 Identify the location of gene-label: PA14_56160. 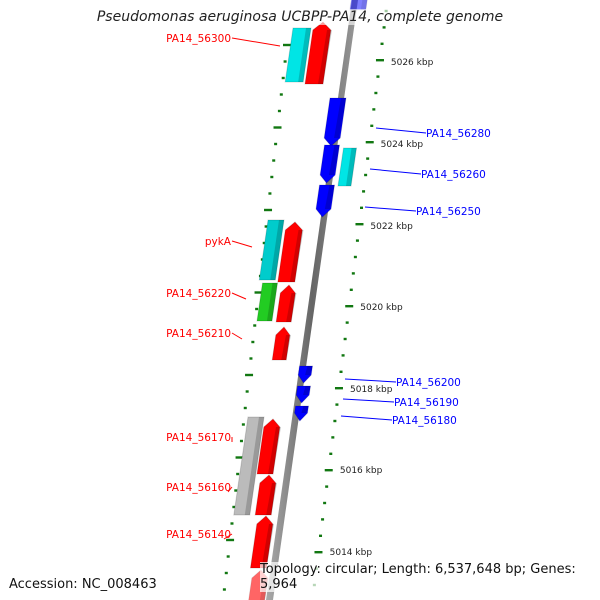
(198, 488).